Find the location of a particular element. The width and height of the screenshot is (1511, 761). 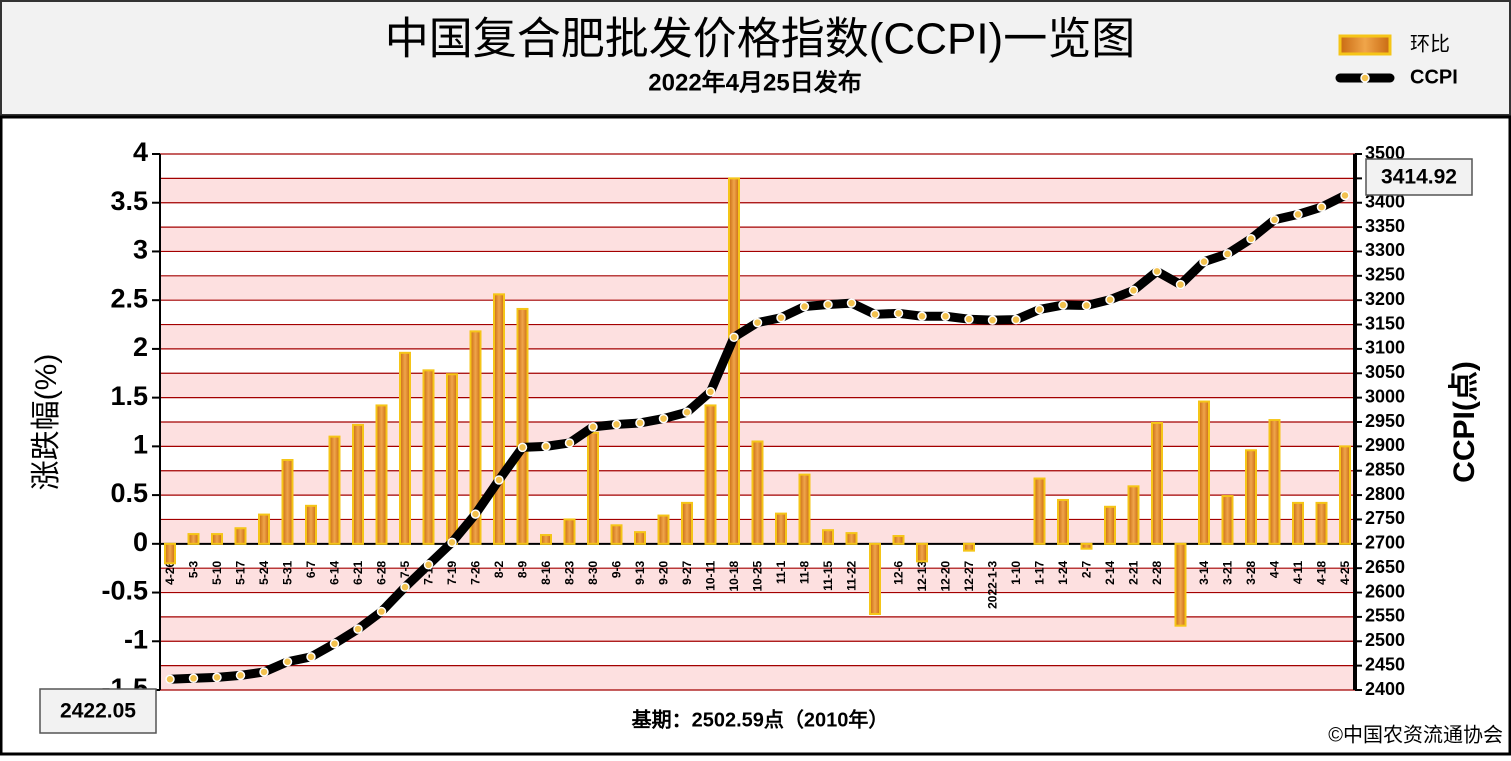

y-tick-label: 0 is located at coordinates (140, 542).